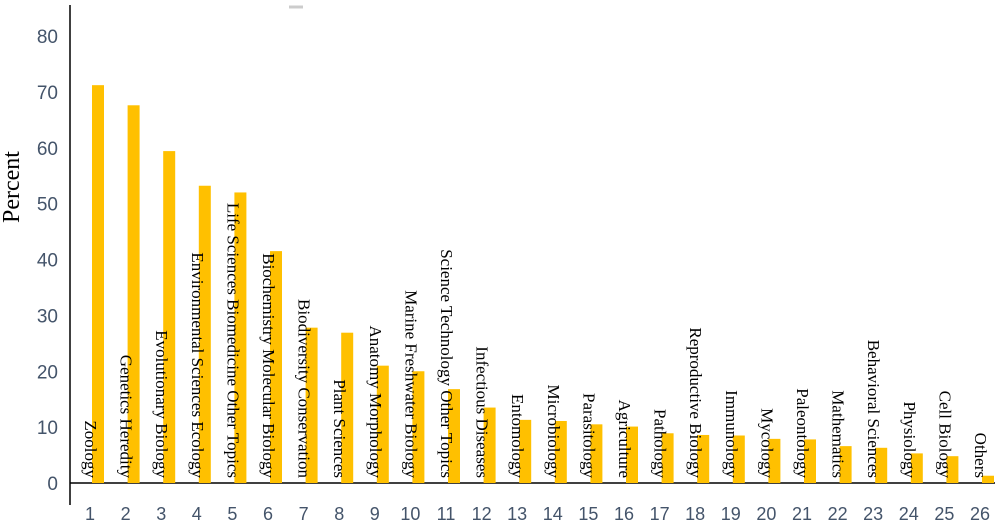 The width and height of the screenshot is (1000, 527). Describe the element at coordinates (660, 443) in the screenshot. I see `bar-label: Pathology` at that location.